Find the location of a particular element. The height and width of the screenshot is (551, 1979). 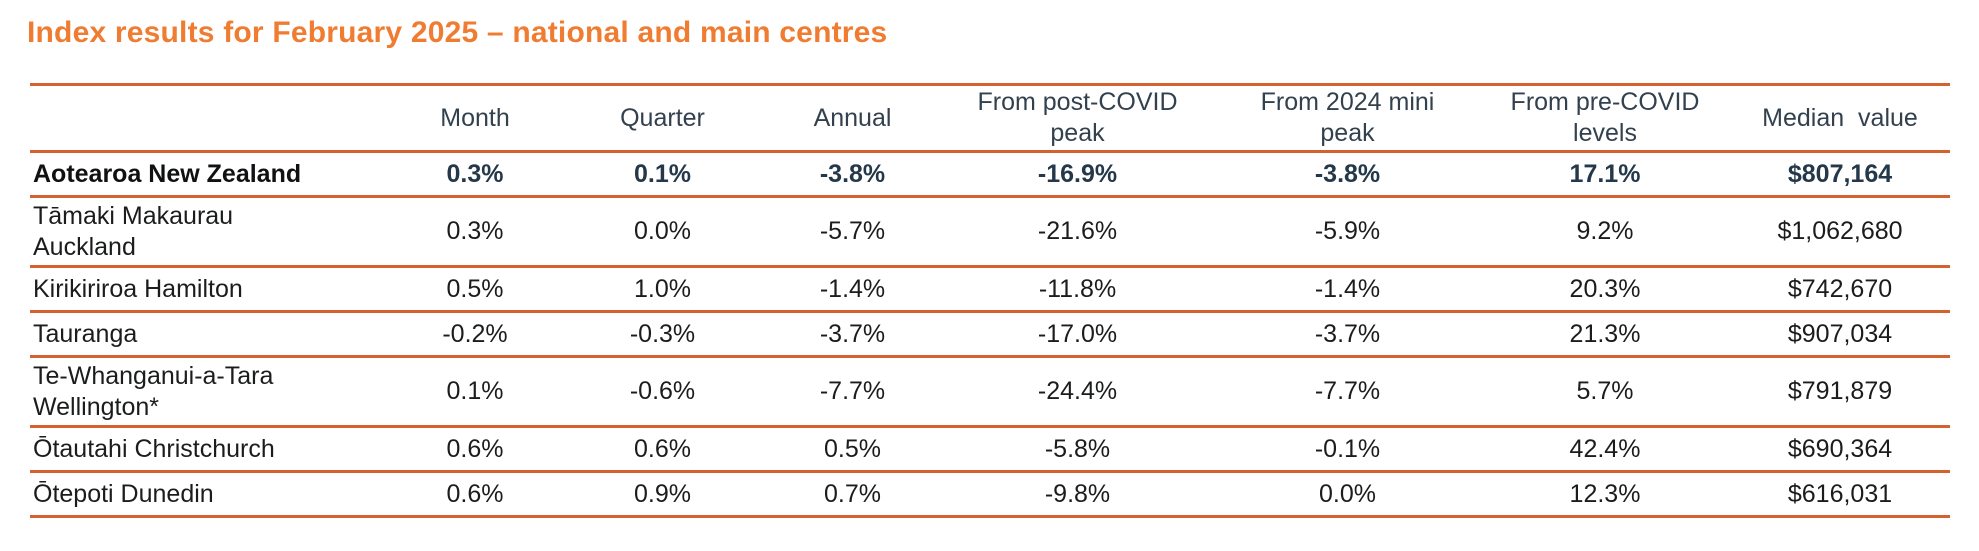

row-label: Ōtautahi Christchurch is located at coordinates (154, 448).